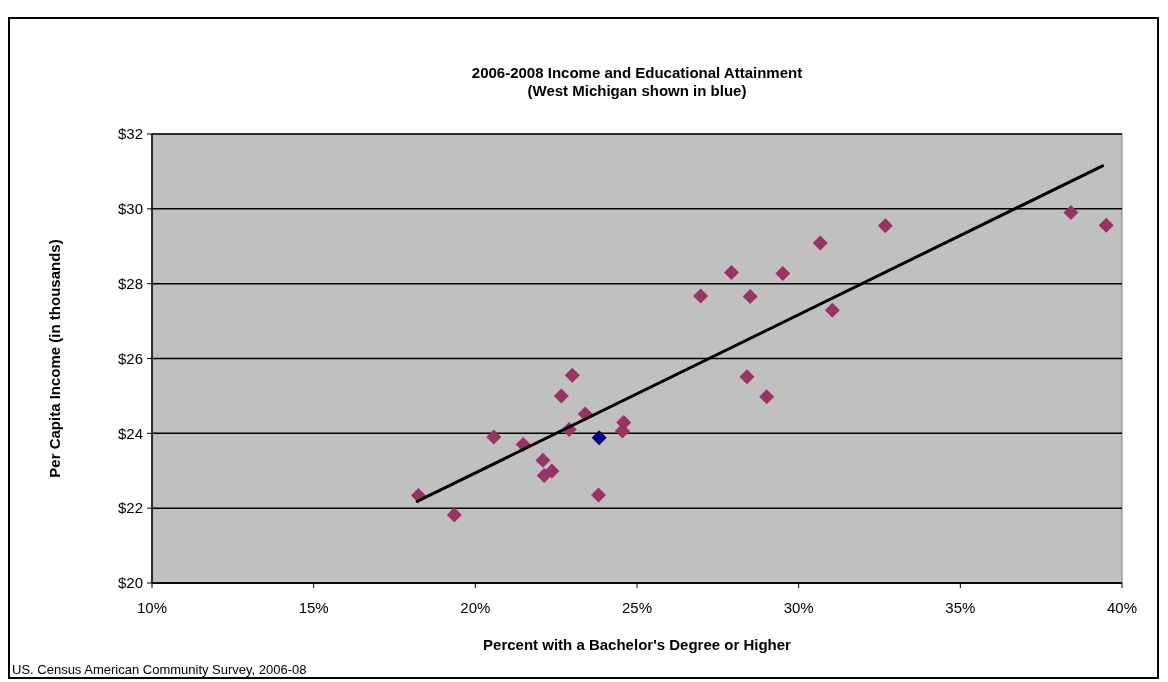 This screenshot has width=1168, height=682. What do you see at coordinates (637, 607) in the screenshot?
I see `x-tick-label: 25%` at bounding box center [637, 607].